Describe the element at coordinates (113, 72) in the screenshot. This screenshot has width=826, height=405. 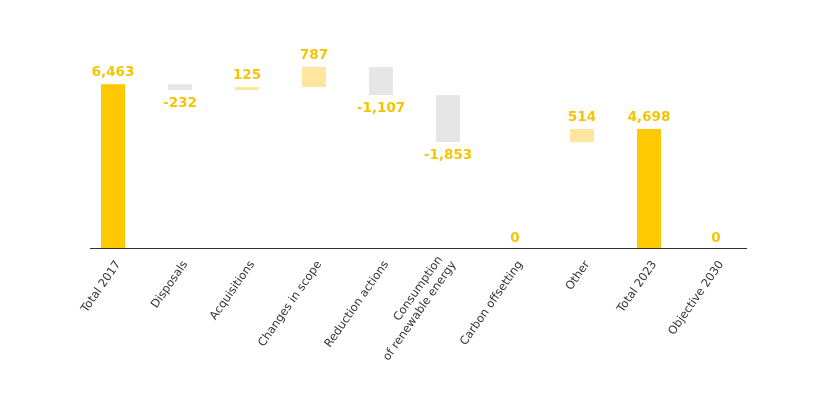
I see `value-label: 6,463` at that location.